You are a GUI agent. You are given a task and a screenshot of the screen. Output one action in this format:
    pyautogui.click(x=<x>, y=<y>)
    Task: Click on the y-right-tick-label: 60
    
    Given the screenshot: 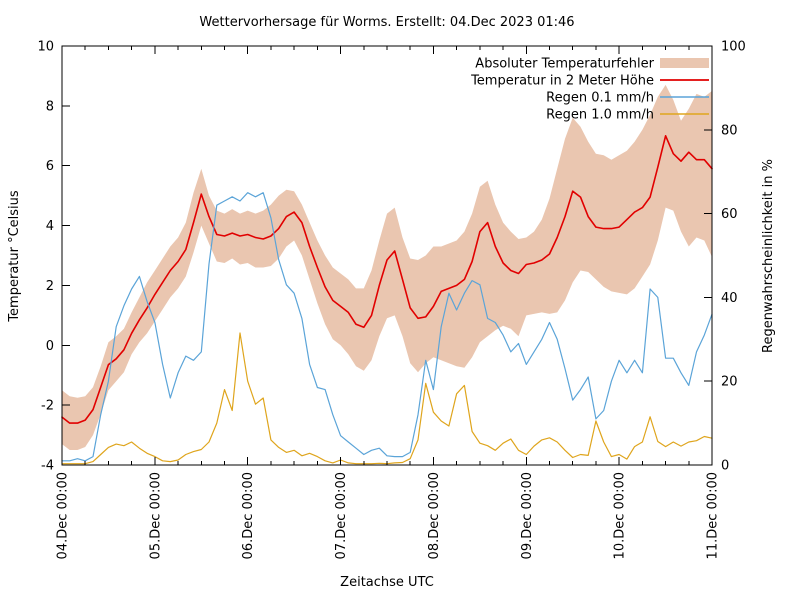 What is the action you would take?
    pyautogui.click(x=729, y=214)
    